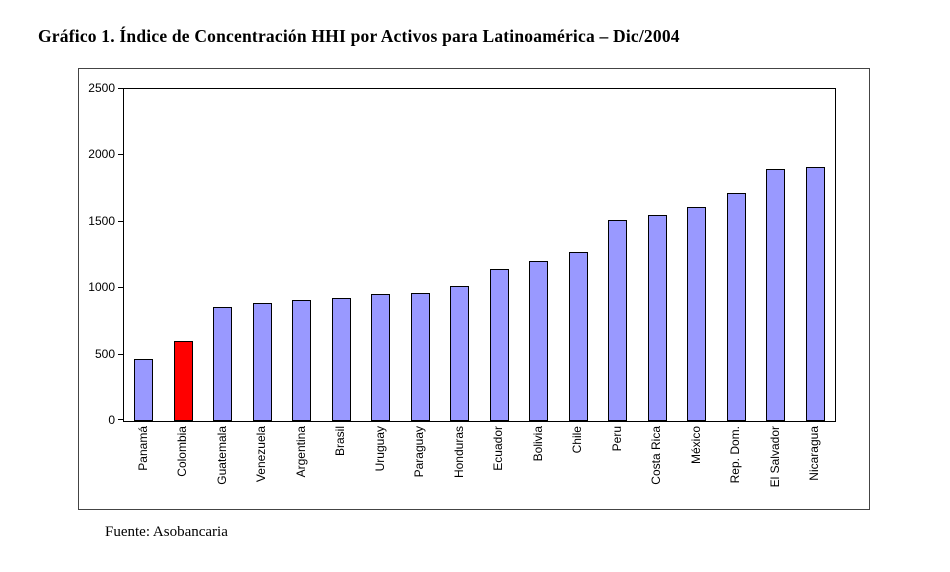 This screenshot has width=950, height=572. Describe the element at coordinates (300, 452) in the screenshot. I see `x-axis-label: Argentina` at that location.